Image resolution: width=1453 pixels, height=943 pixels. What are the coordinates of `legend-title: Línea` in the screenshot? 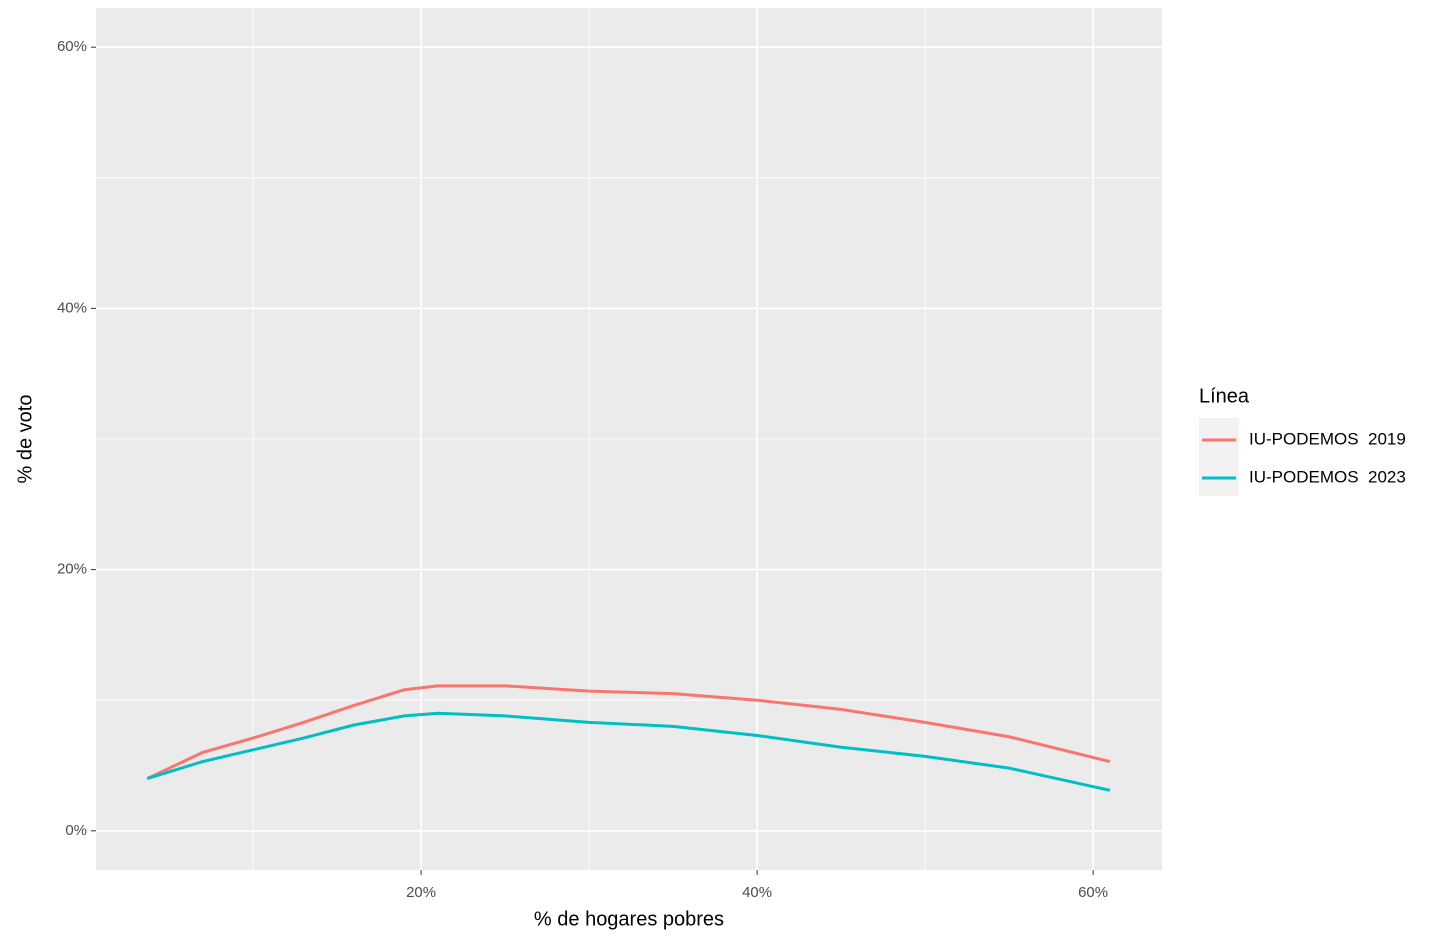 It's located at (1224, 396).